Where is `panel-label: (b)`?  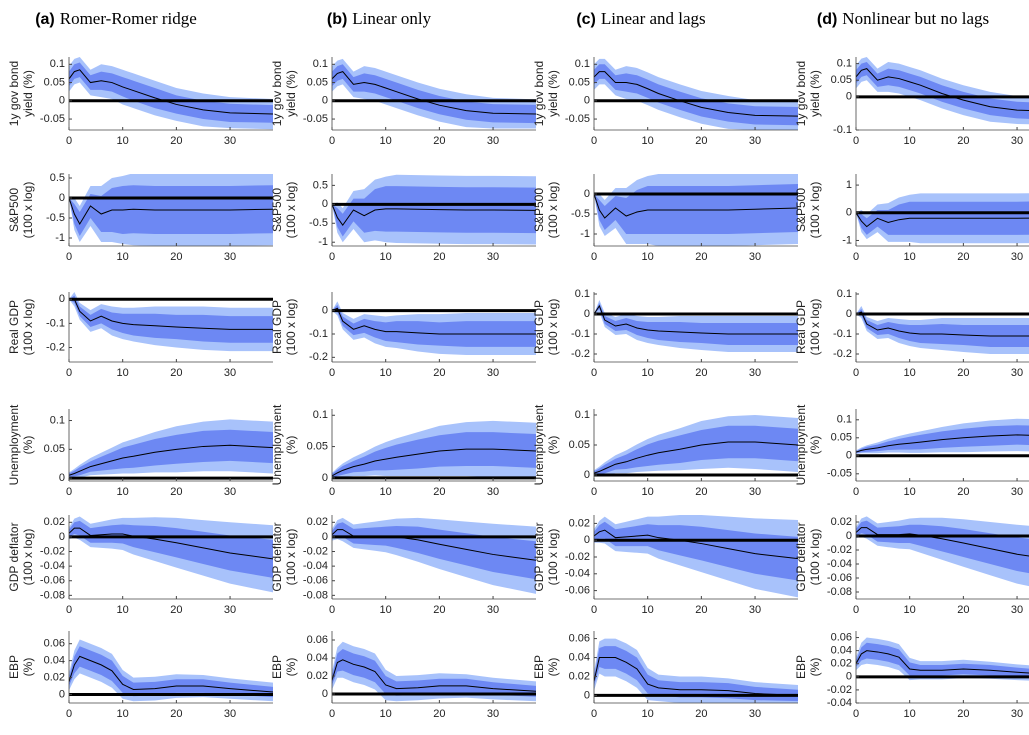
panel-label: (b) is located at coordinates (337, 19).